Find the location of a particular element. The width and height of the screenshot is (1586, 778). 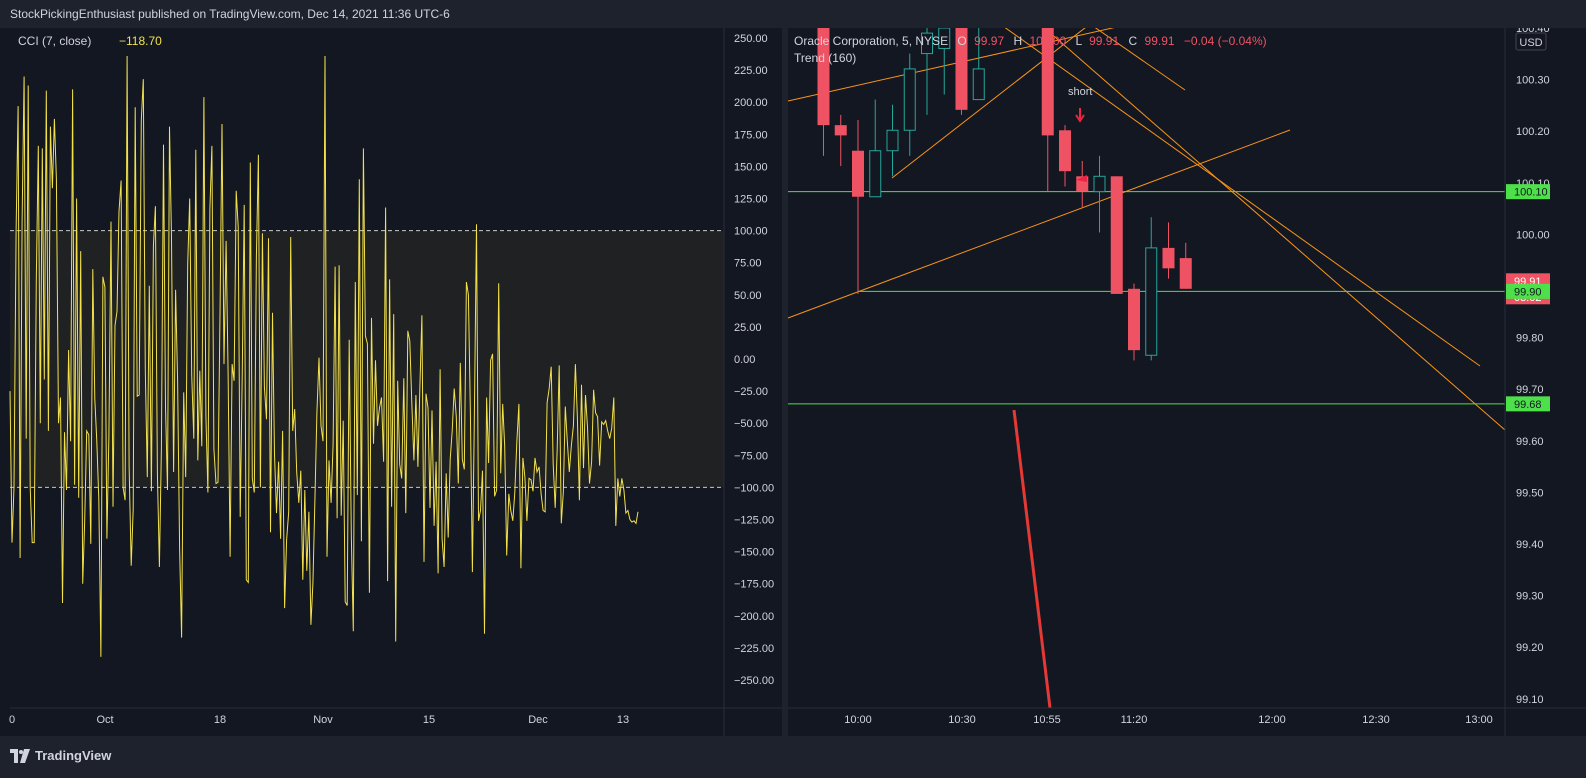

open-label: O is located at coordinates (961, 41).